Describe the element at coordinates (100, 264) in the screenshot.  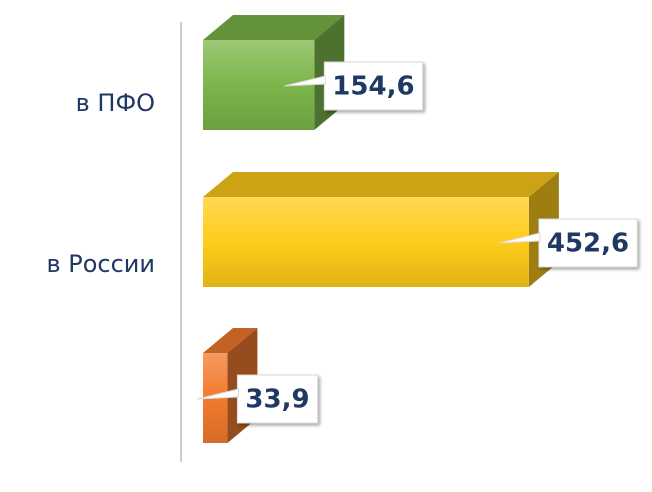
I see `category-label: в России` at that location.